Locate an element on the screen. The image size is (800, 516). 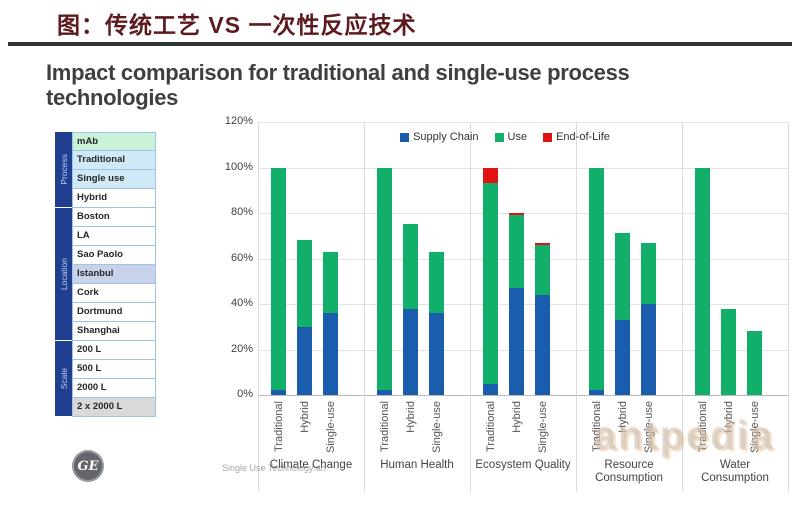
category-label: Human Health is located at coordinates (417, 465).